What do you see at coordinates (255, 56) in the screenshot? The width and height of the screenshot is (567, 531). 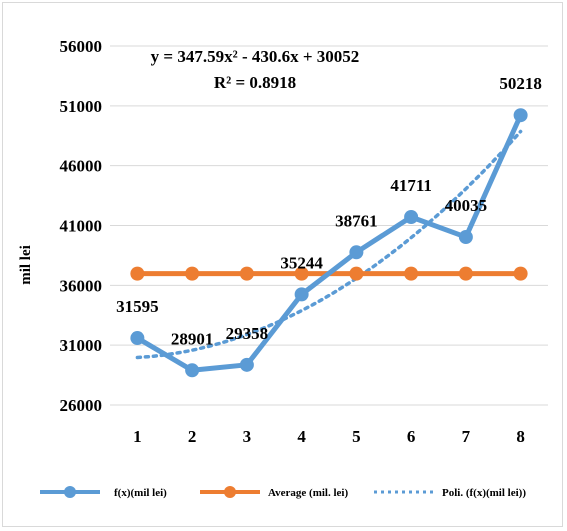 I see `trendline-equation: y = 347.59x² - 430.6x + 30052` at bounding box center [255, 56].